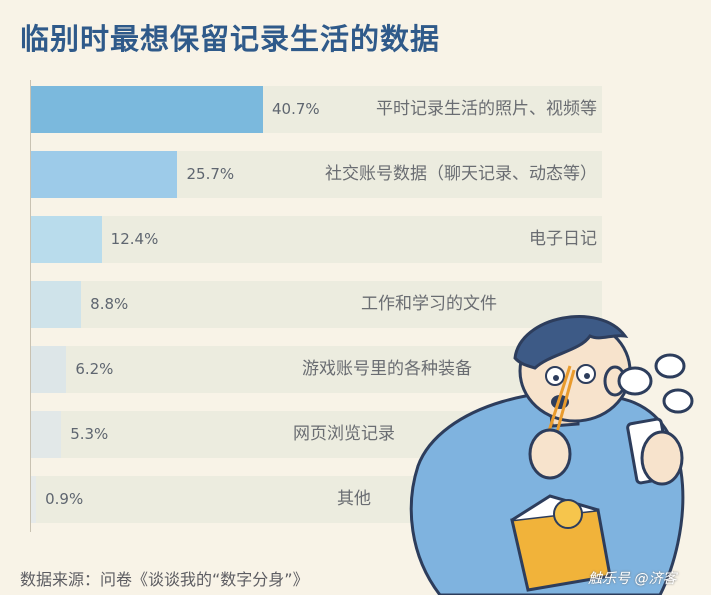 The width and height of the screenshot is (711, 595). I want to click on category-label: 游戏账号里的各种装备, so click(387, 369).